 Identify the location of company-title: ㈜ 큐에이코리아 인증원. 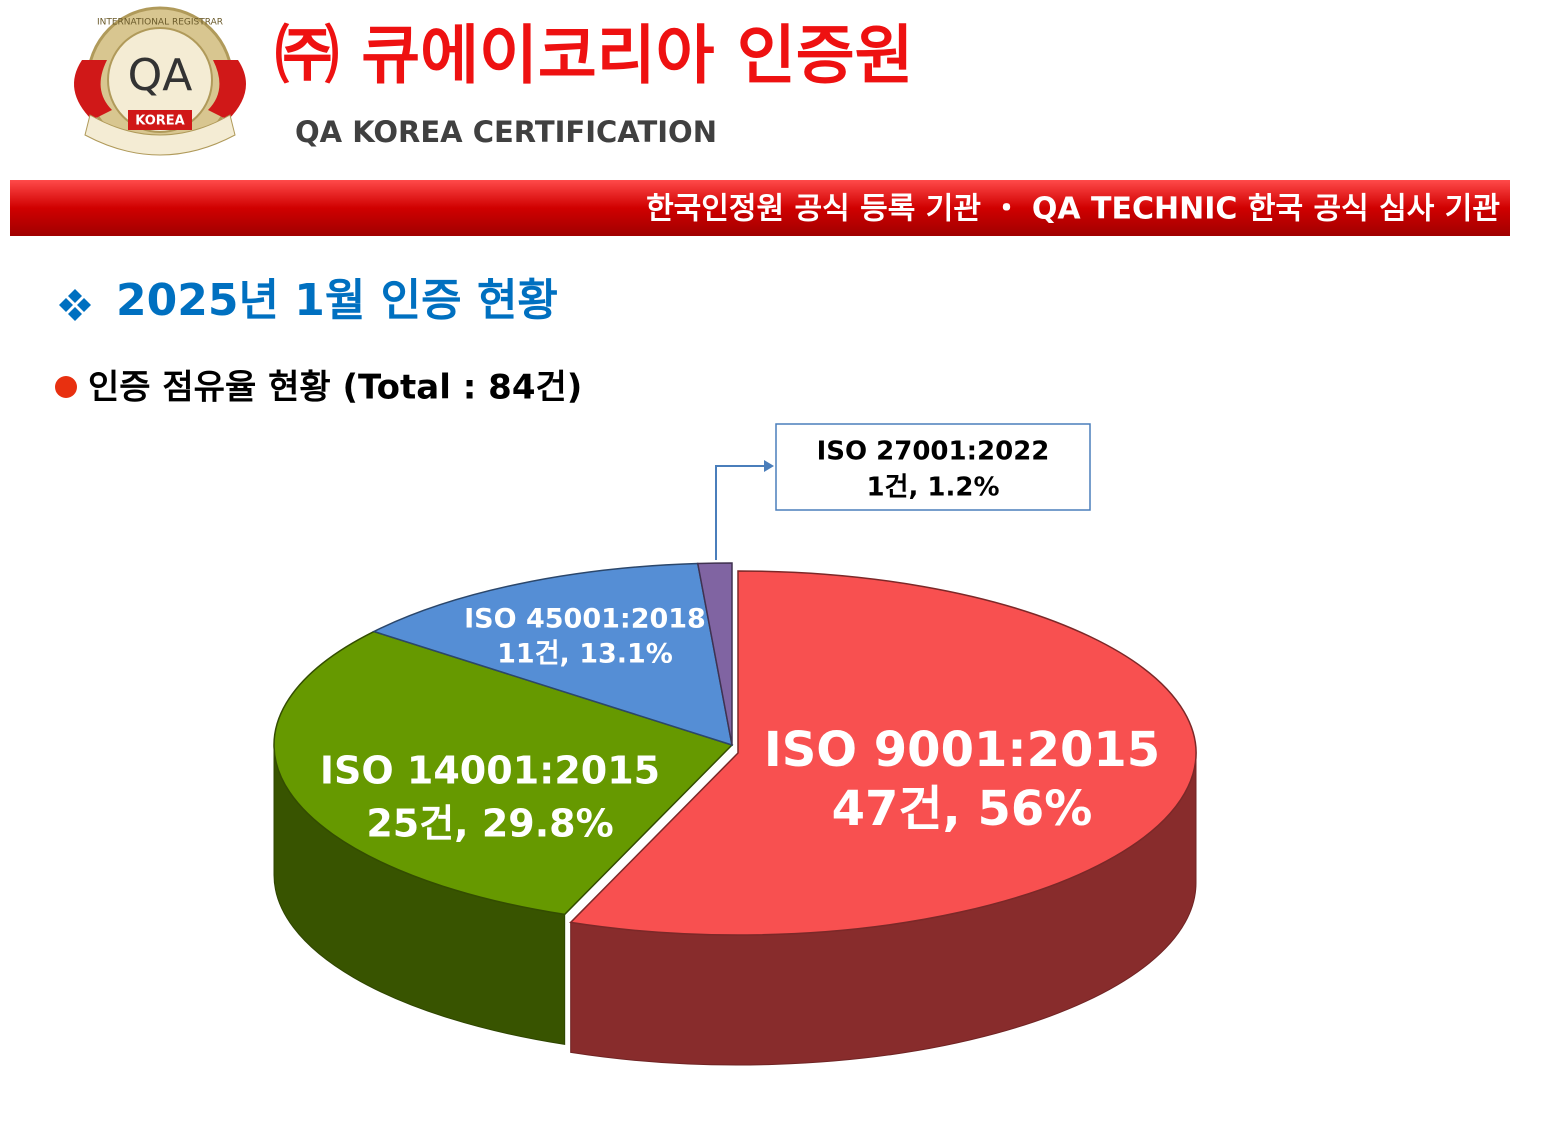
(594, 57).